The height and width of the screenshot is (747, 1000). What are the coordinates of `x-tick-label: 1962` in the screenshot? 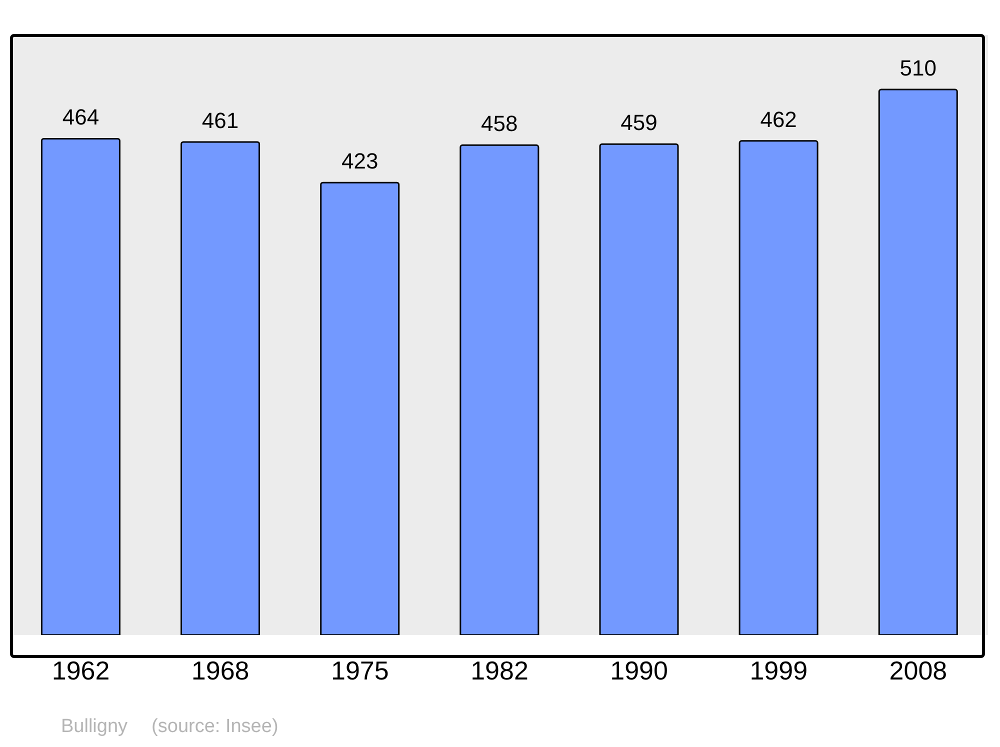 It's located at (81, 670).